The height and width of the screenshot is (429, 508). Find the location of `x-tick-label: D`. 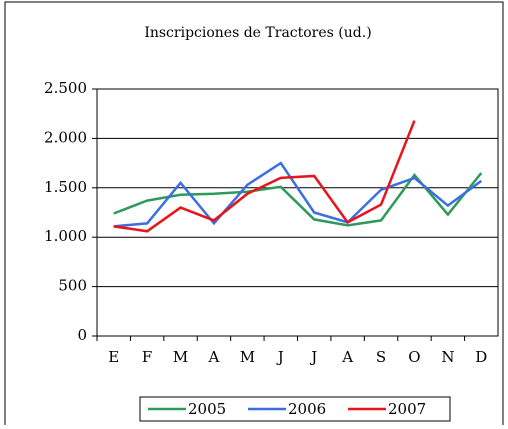

x-tick-label: D is located at coordinates (481, 357).